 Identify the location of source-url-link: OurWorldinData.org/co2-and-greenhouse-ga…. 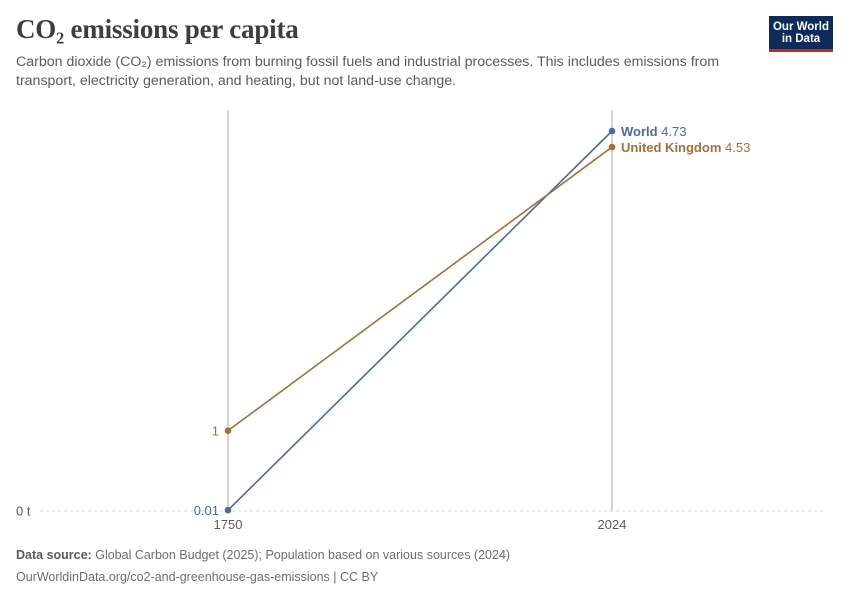
(173, 577).